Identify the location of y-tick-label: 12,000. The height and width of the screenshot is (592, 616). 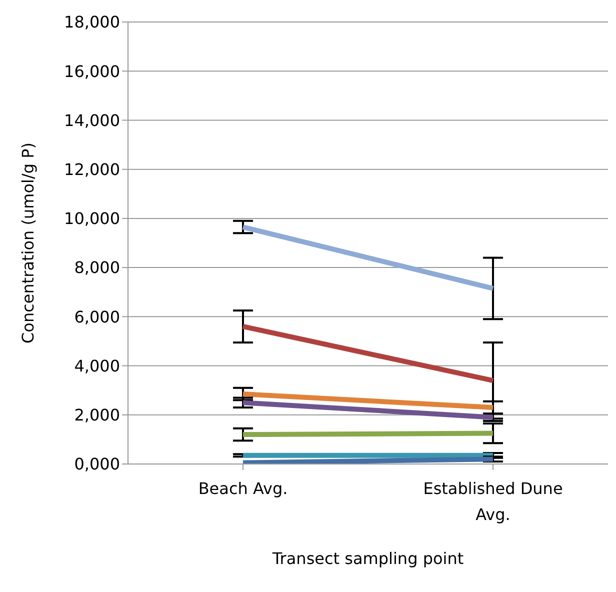
(92, 170).